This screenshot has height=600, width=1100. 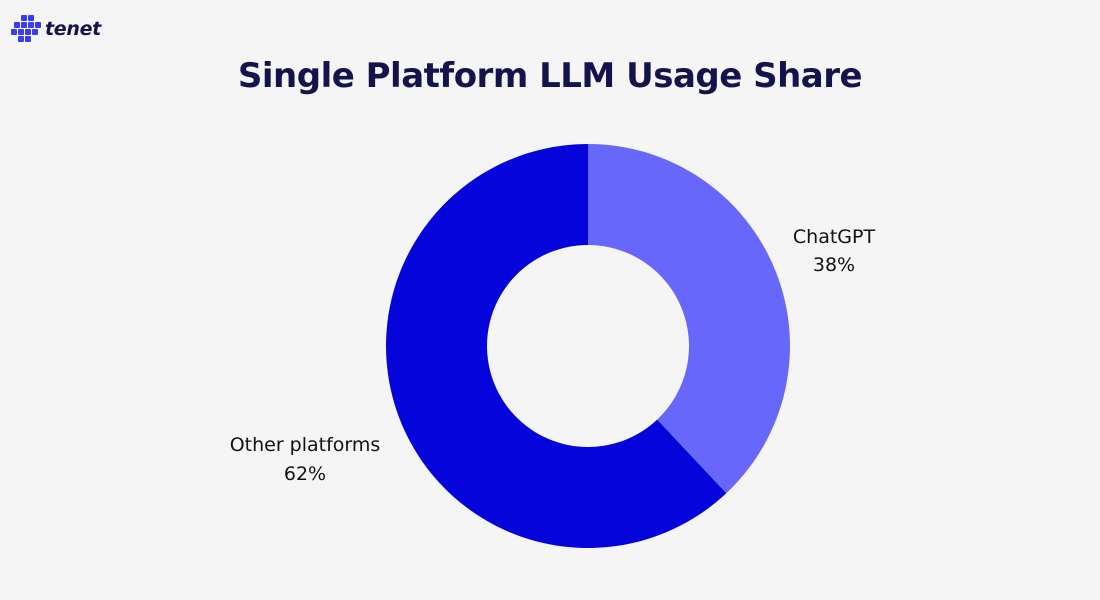 I want to click on chart-title: Single Platform LLM Usage Share, so click(x=550, y=76).